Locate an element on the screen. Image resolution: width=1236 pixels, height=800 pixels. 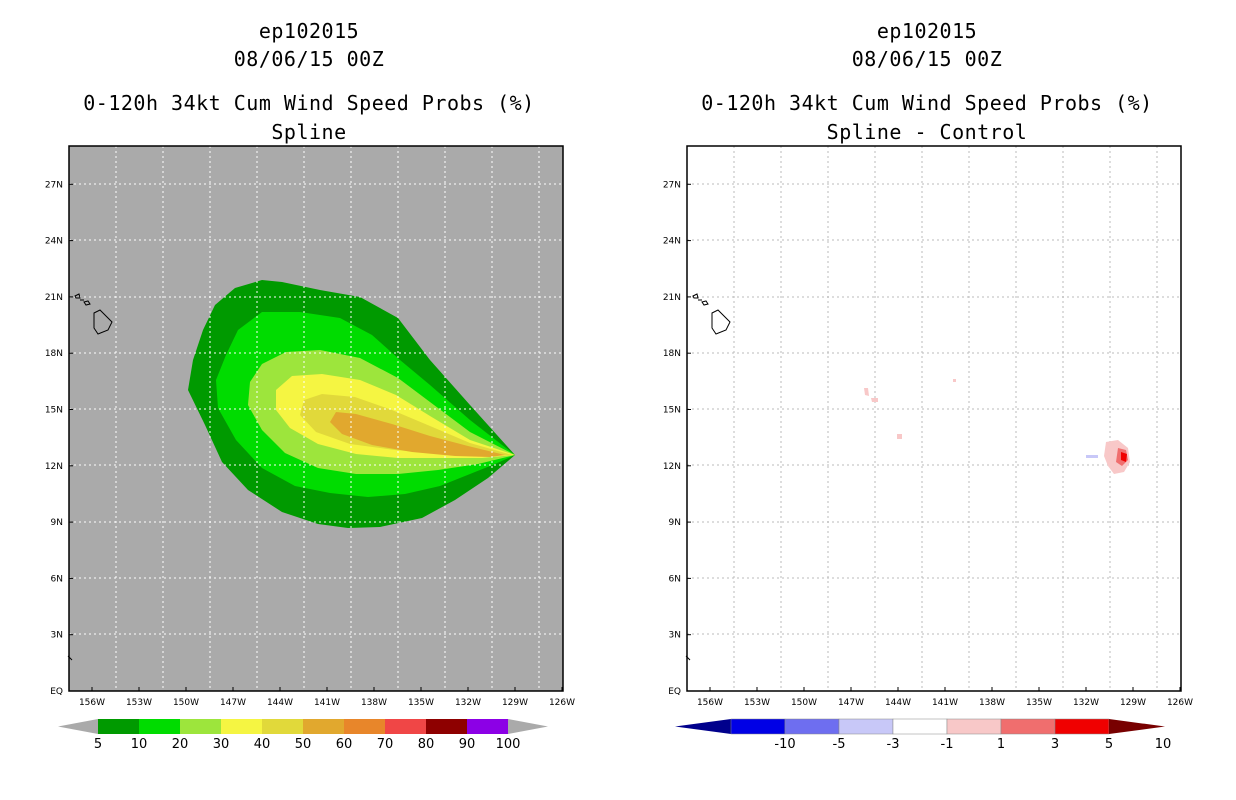
colorbar-label: -5 is located at coordinates (839, 744).